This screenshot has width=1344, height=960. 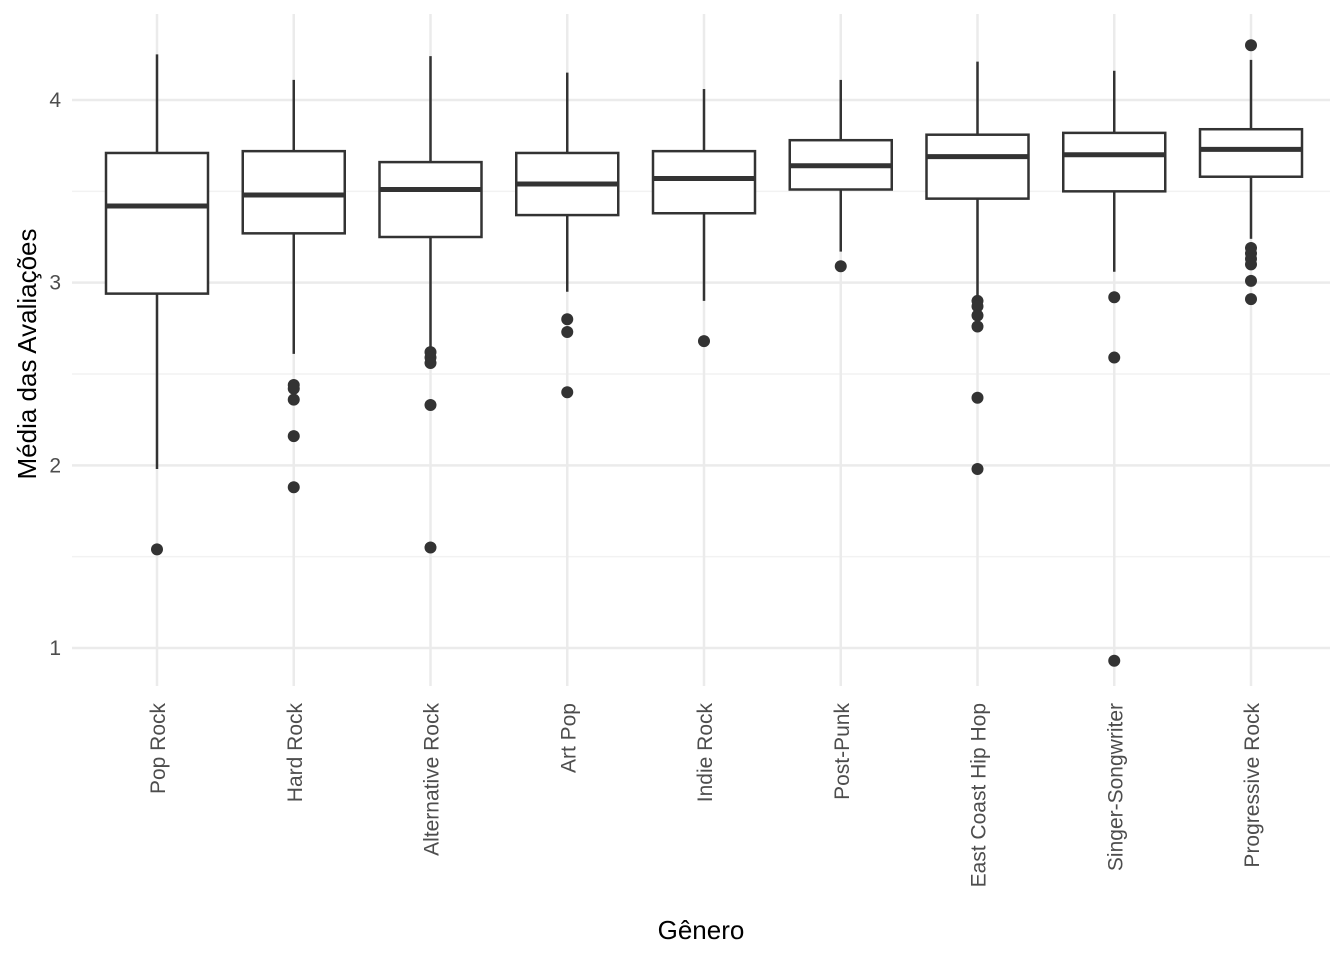 I want to click on x-tick-label: Post-Punk, so click(x=842, y=751).